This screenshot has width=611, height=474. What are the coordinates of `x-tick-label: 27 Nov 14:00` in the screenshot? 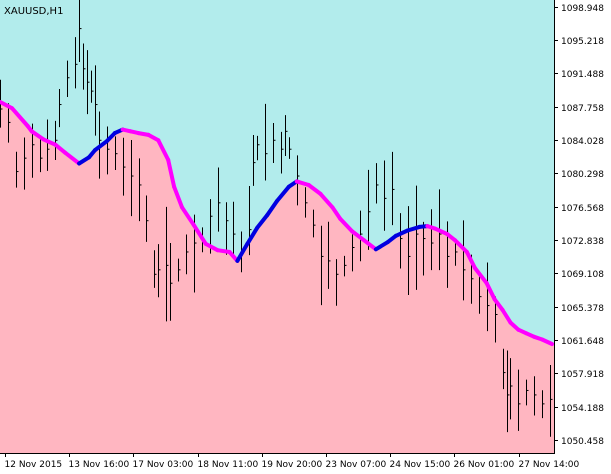 It's located at (549, 465).